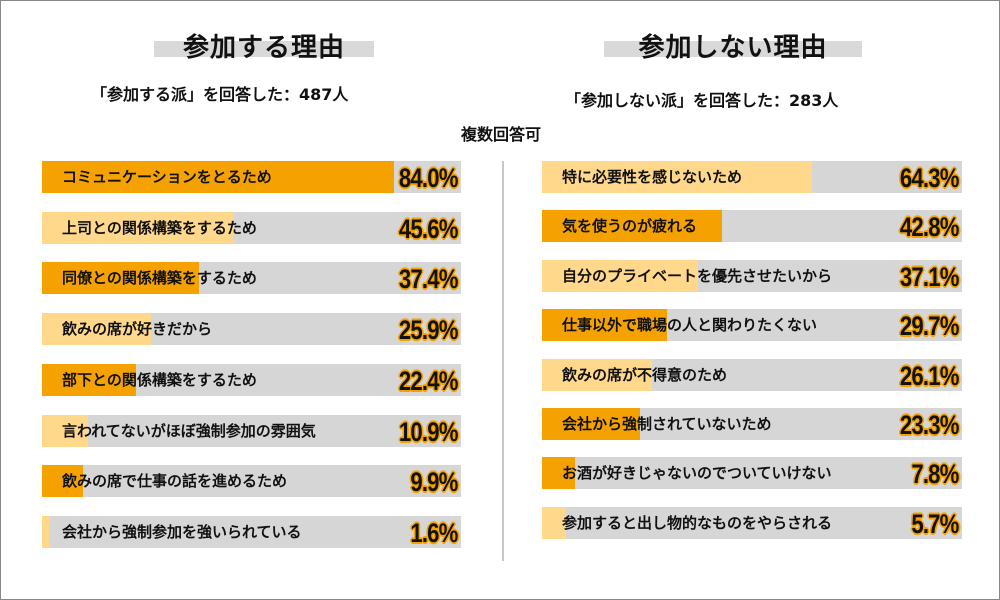 This screenshot has width=1000, height=600. Describe the element at coordinates (428, 229) in the screenshot. I see `left-bar-value-label: 45.6%` at that location.